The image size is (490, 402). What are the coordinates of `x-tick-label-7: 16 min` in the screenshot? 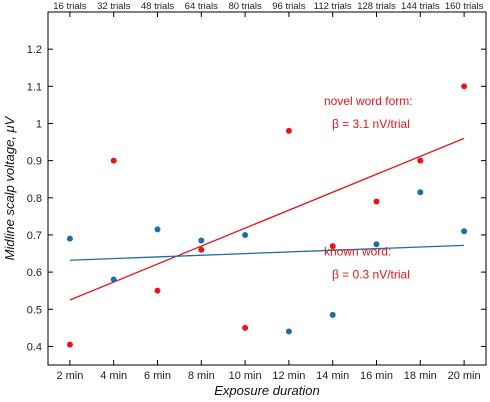 It's located at (376, 376).